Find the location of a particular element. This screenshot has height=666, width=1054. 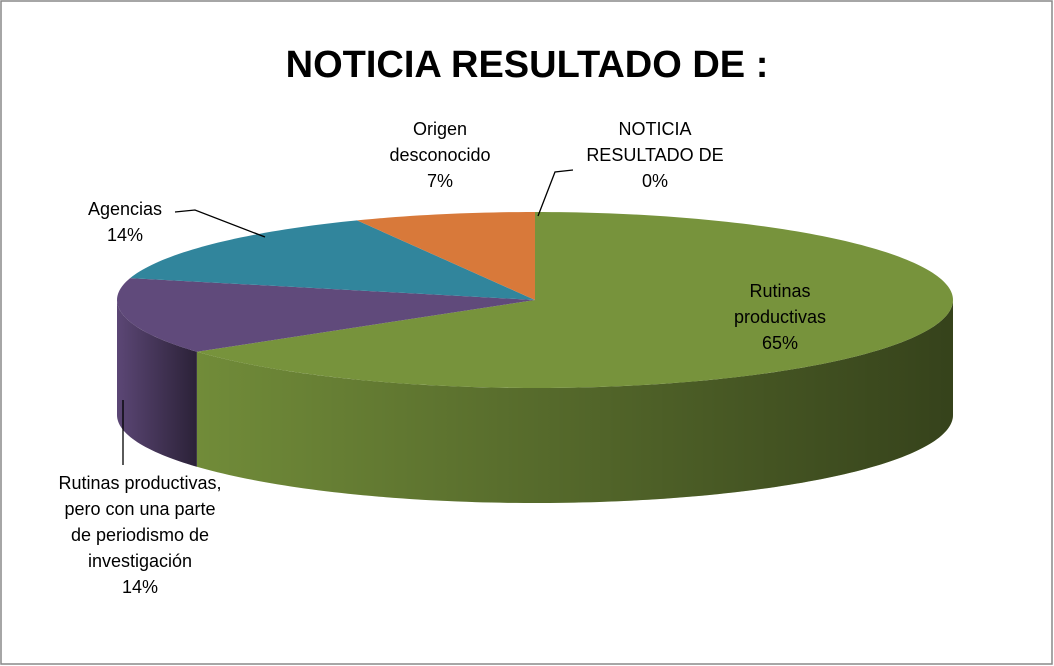

value-label: 7% is located at coordinates (439, 181).